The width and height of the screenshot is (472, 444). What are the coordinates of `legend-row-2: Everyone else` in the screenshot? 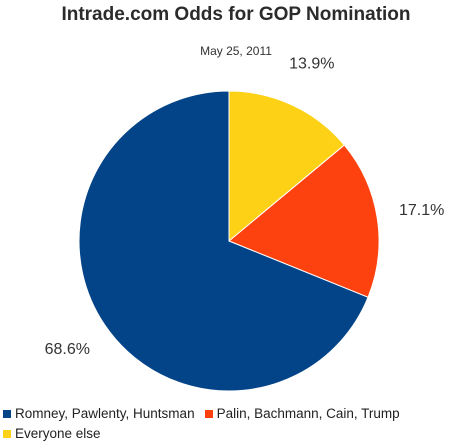 It's located at (237, 433).